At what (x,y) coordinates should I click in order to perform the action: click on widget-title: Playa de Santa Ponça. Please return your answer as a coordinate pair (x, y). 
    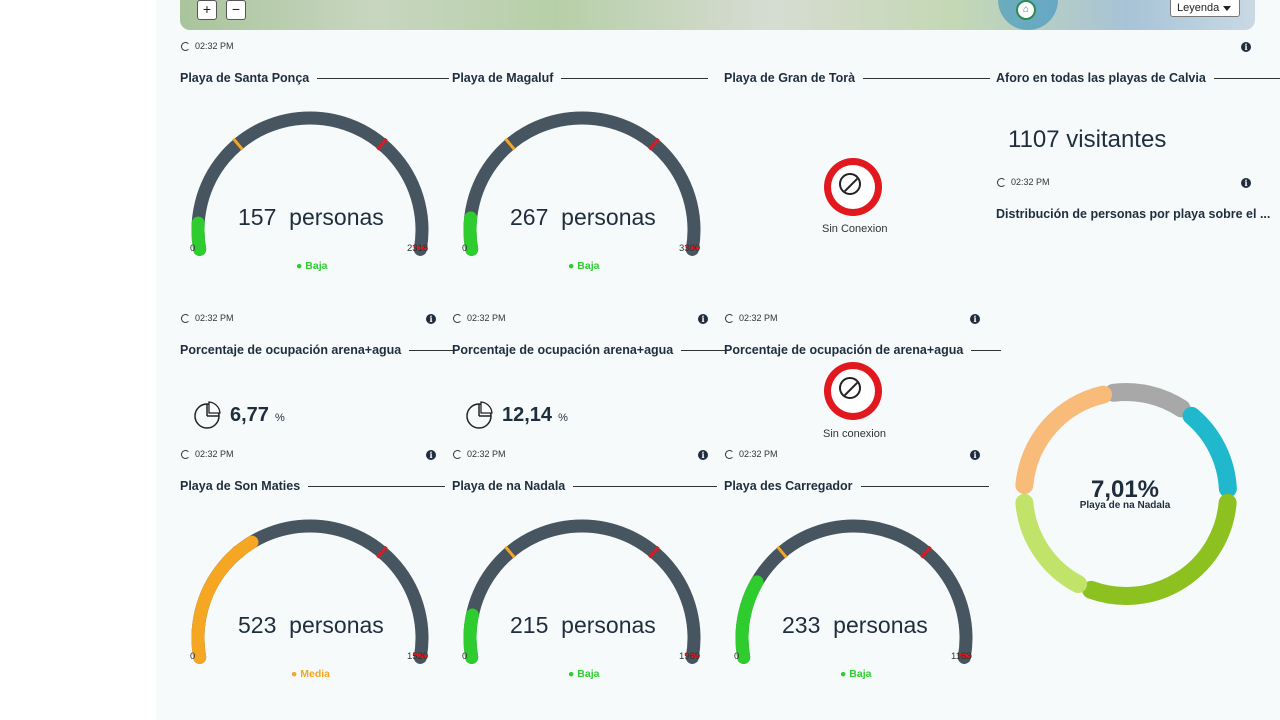
    Looking at the image, I should click on (315, 78).